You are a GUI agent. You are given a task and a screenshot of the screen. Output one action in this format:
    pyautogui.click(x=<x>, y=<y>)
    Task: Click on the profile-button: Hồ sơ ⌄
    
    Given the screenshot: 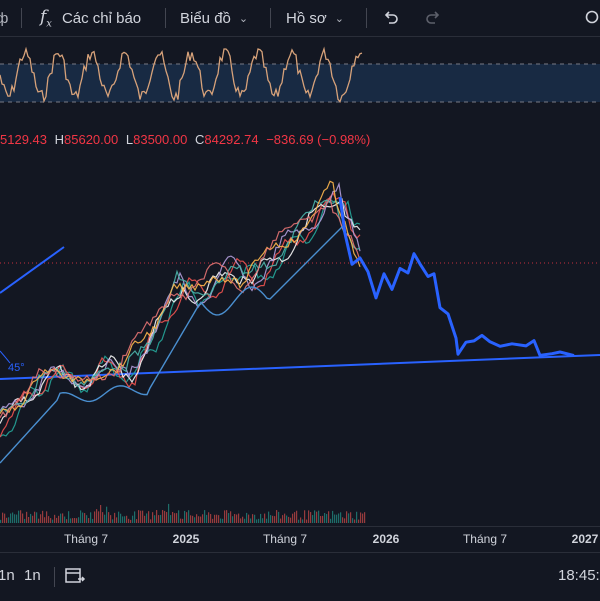 What is the action you would take?
    pyautogui.click(x=315, y=18)
    